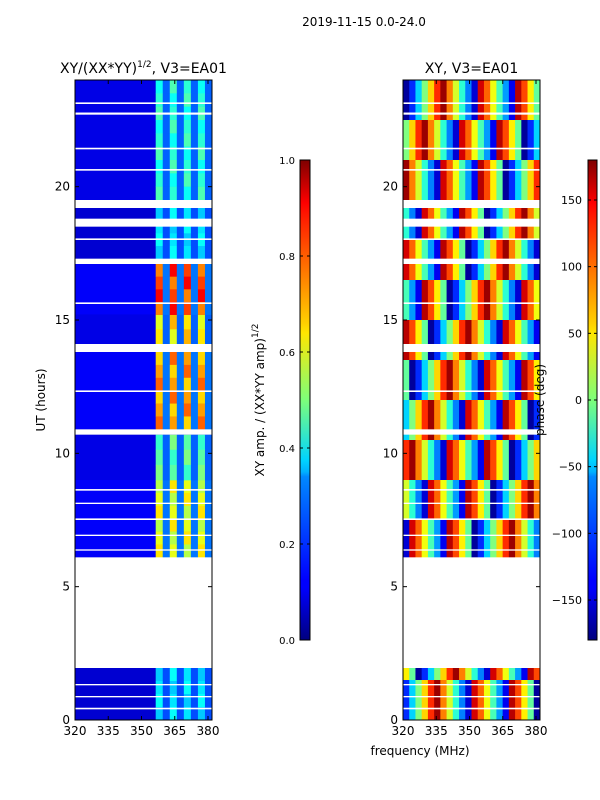 This screenshot has width=600, height=800. Describe the element at coordinates (575, 333) in the screenshot. I see `colorbar-tick-label: 50` at that location.